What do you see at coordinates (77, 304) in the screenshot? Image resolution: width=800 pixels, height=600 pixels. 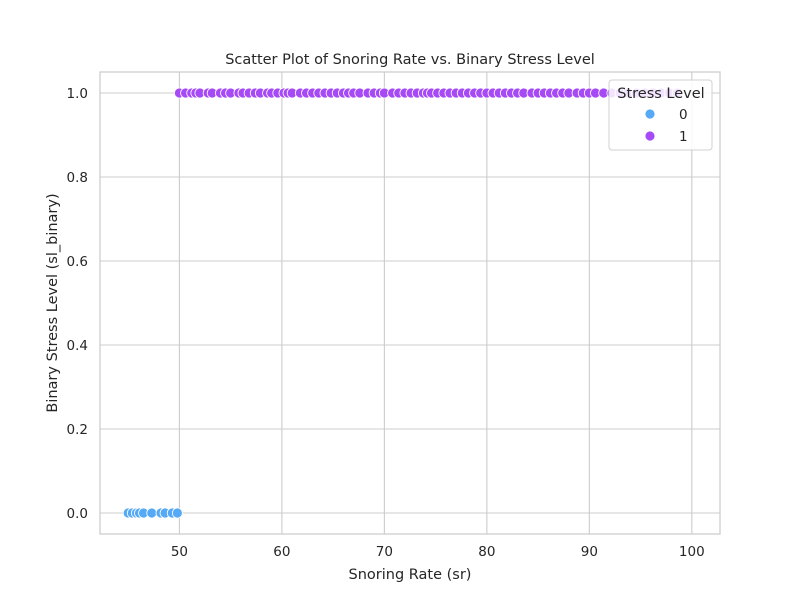 I see `y-tick-labels: 0.0 0.2 0.4 0.6 0.8 1.0` at bounding box center [77, 304].